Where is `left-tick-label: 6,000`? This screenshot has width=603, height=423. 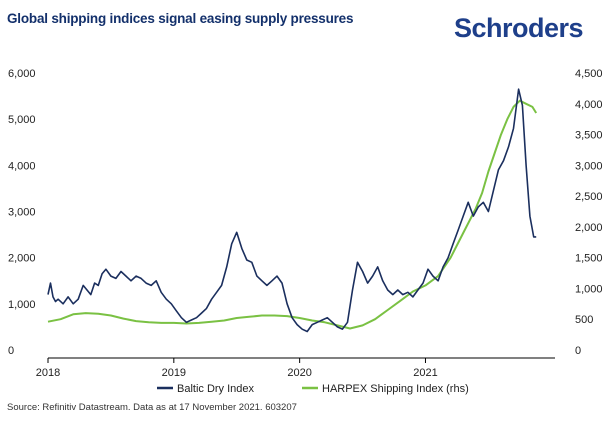
left-tick-label: 6,000 is located at coordinates (22, 74).